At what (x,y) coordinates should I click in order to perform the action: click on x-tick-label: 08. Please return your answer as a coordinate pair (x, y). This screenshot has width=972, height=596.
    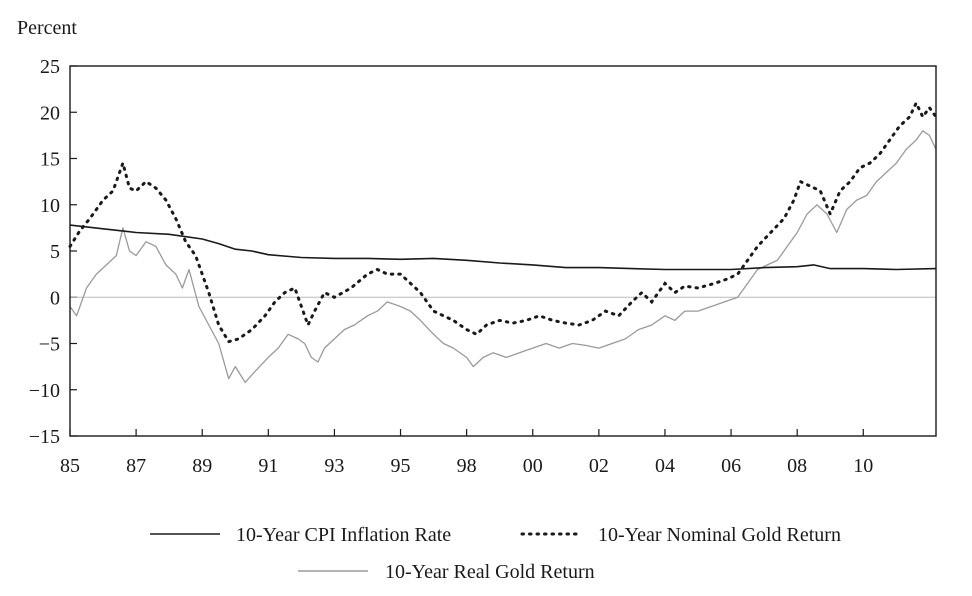
    Looking at the image, I should click on (797, 466).